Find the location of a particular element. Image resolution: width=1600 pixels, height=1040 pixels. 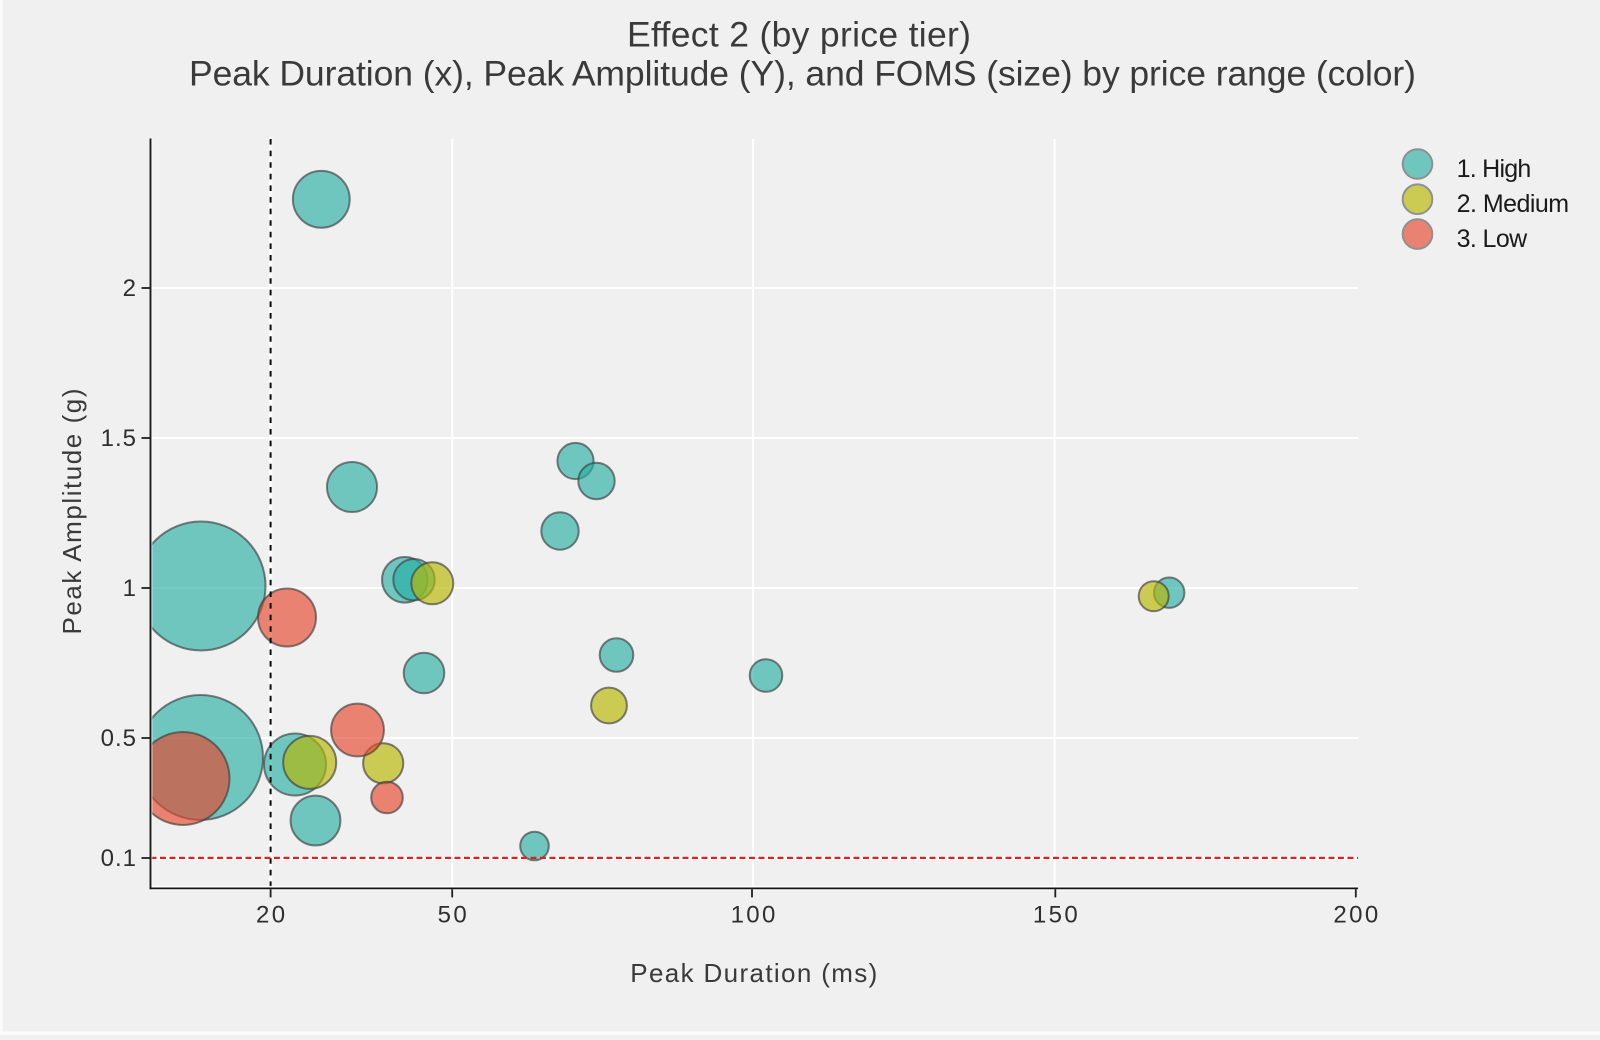

svg-text: 200 is located at coordinates (1356, 915).